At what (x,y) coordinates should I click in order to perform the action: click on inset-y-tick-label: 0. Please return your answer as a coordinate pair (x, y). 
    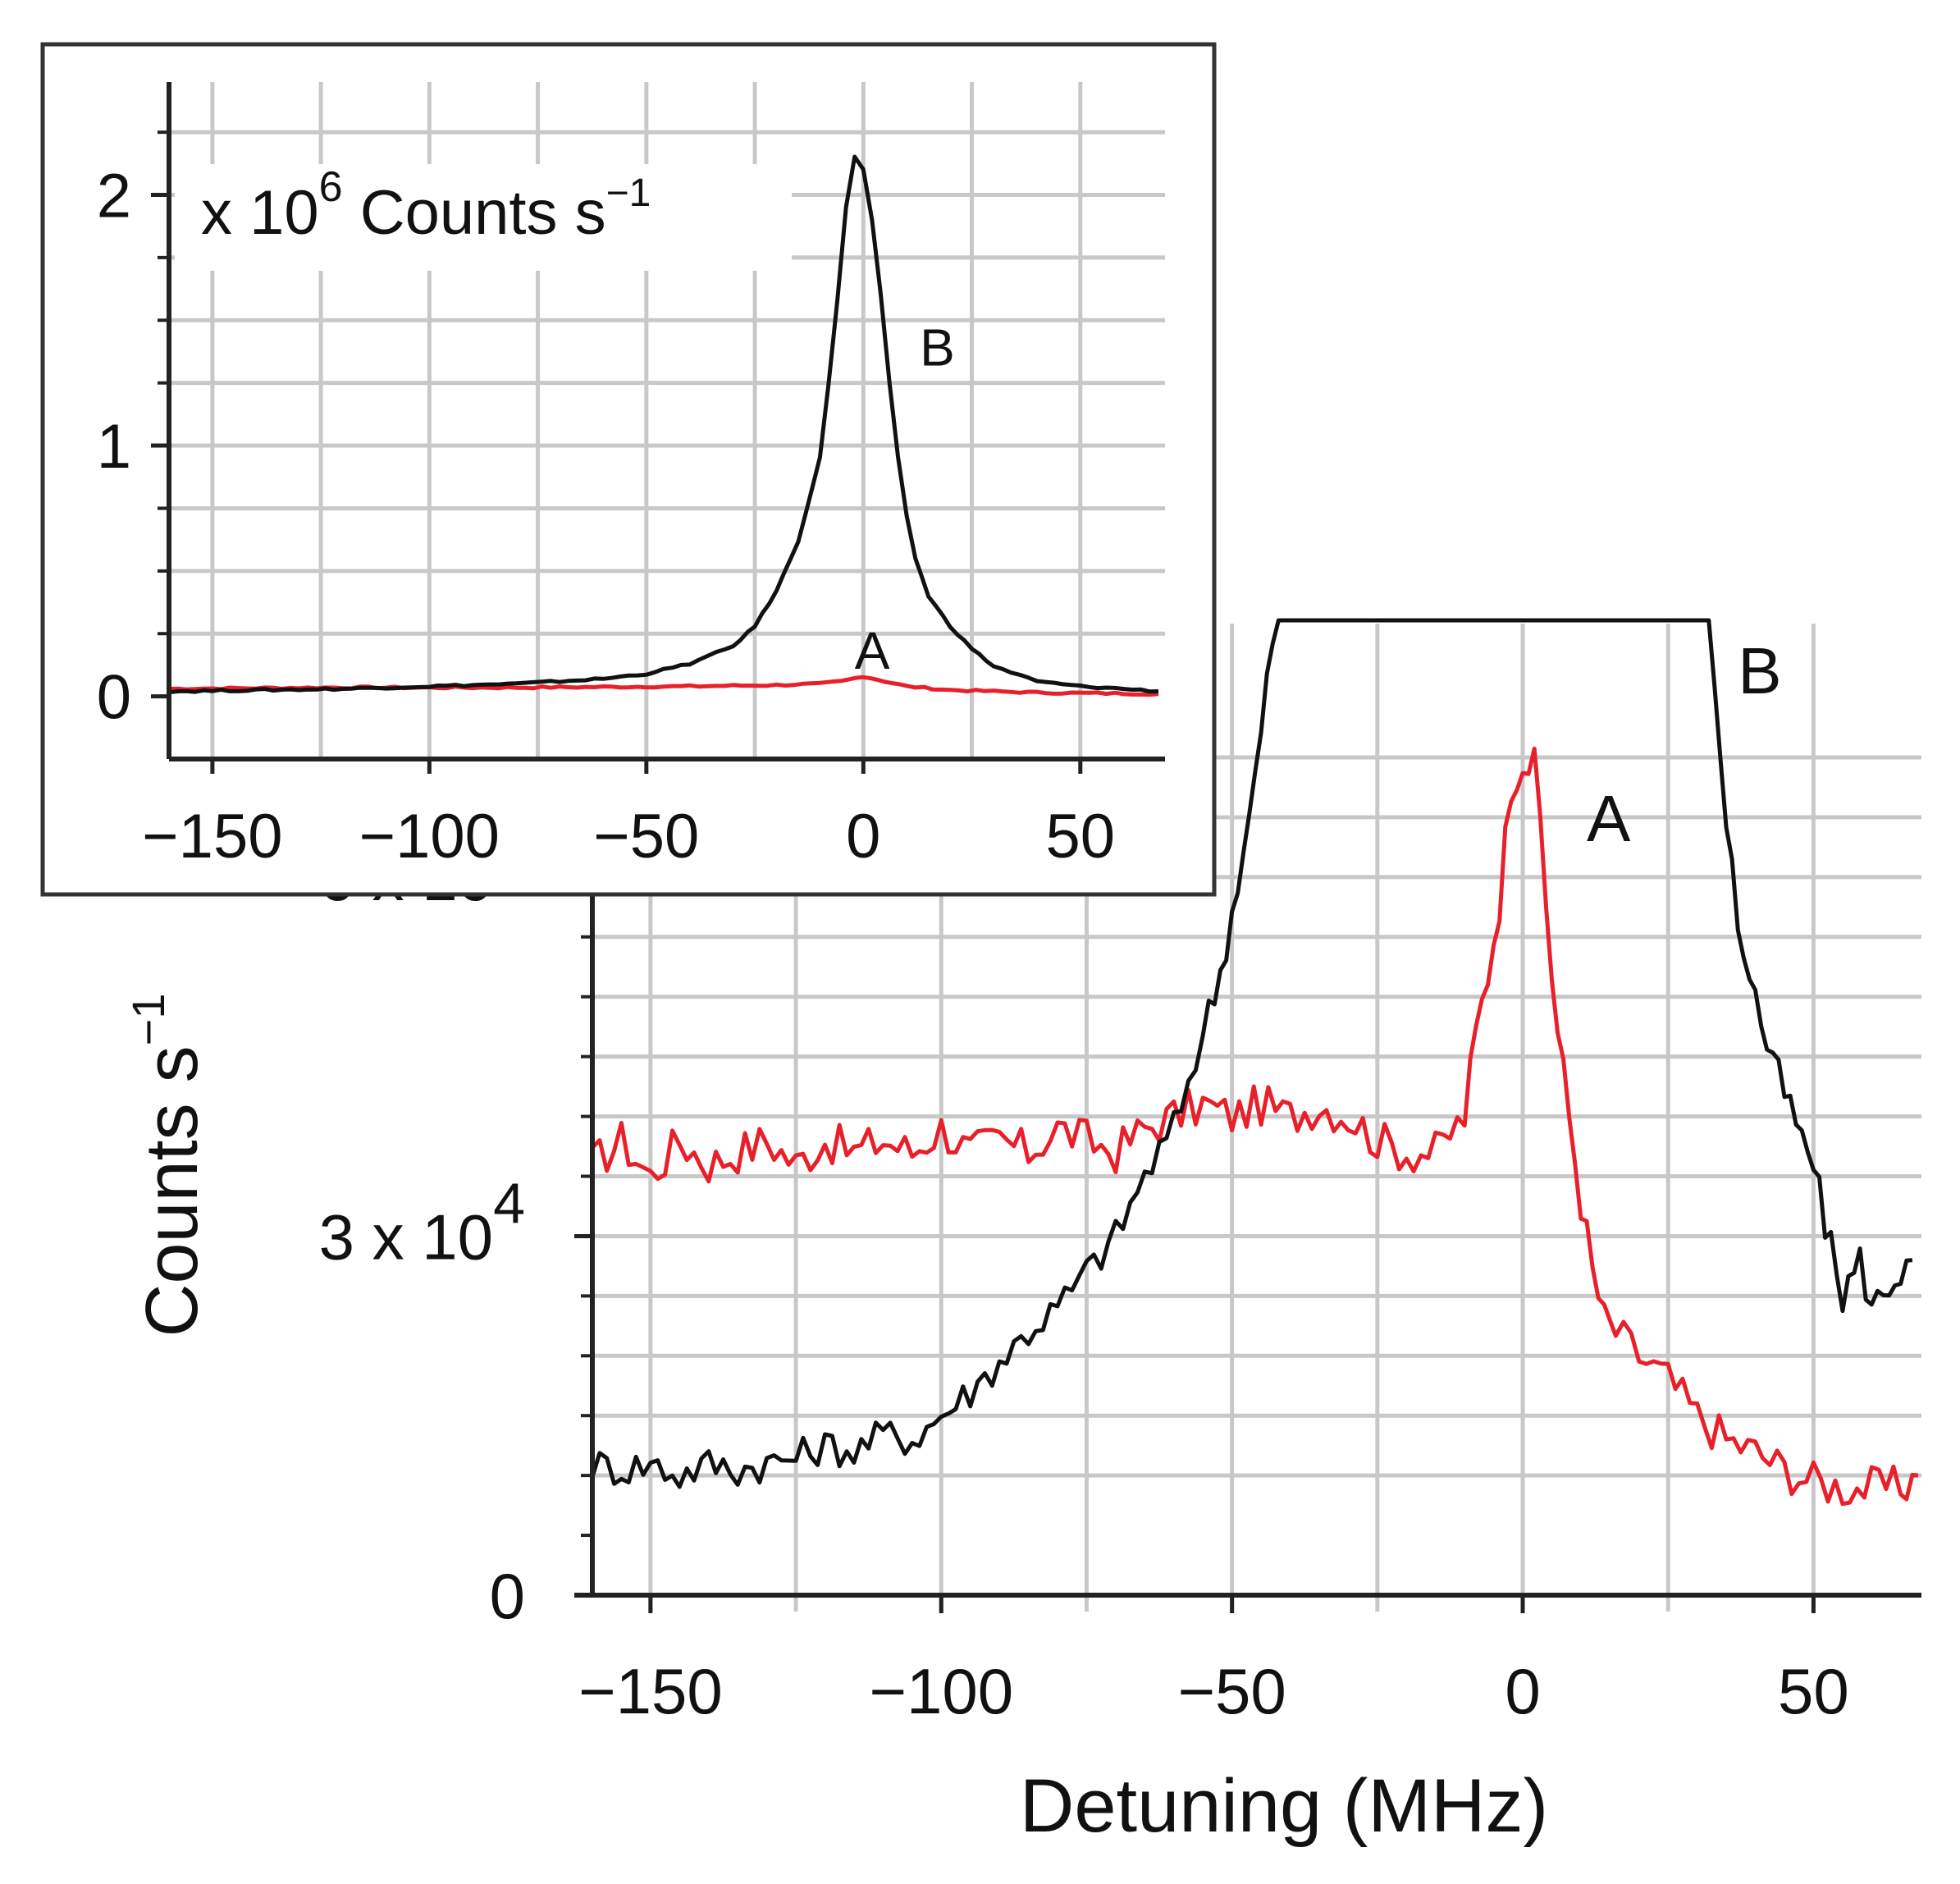
    Looking at the image, I should click on (114, 698).